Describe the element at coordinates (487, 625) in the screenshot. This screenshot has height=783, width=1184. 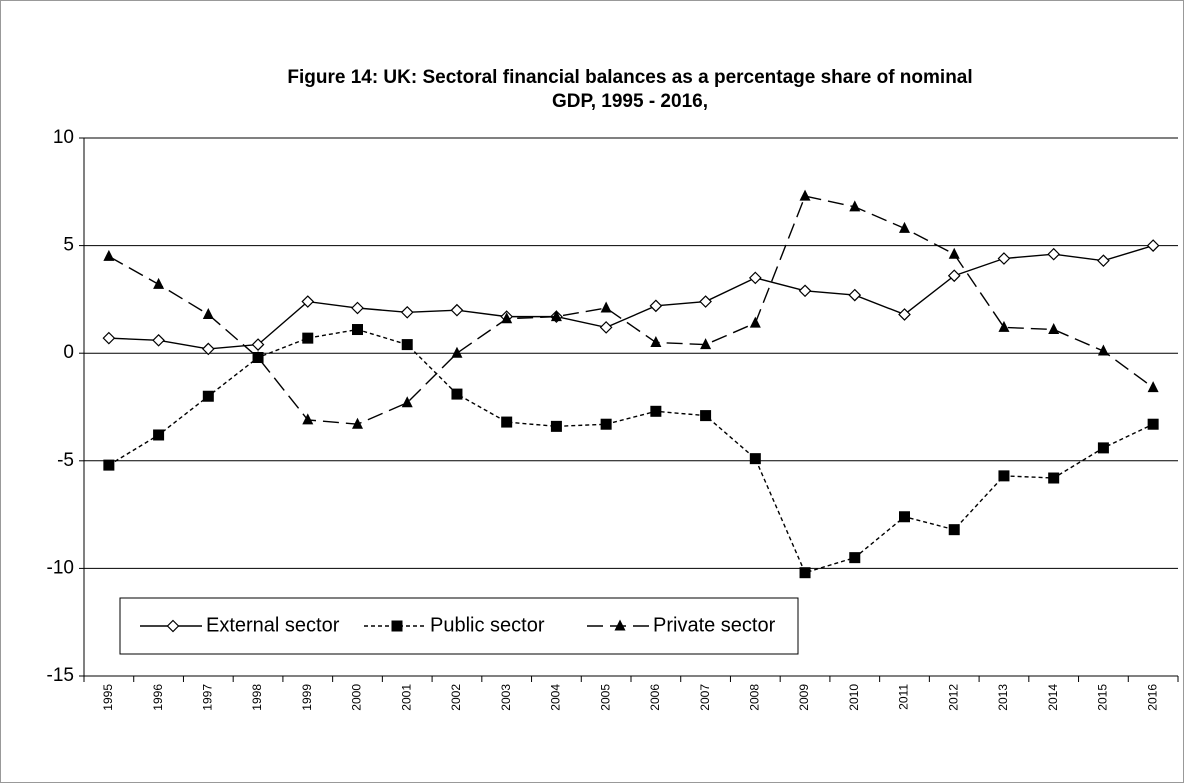
I see `legend-label: Public sector` at that location.